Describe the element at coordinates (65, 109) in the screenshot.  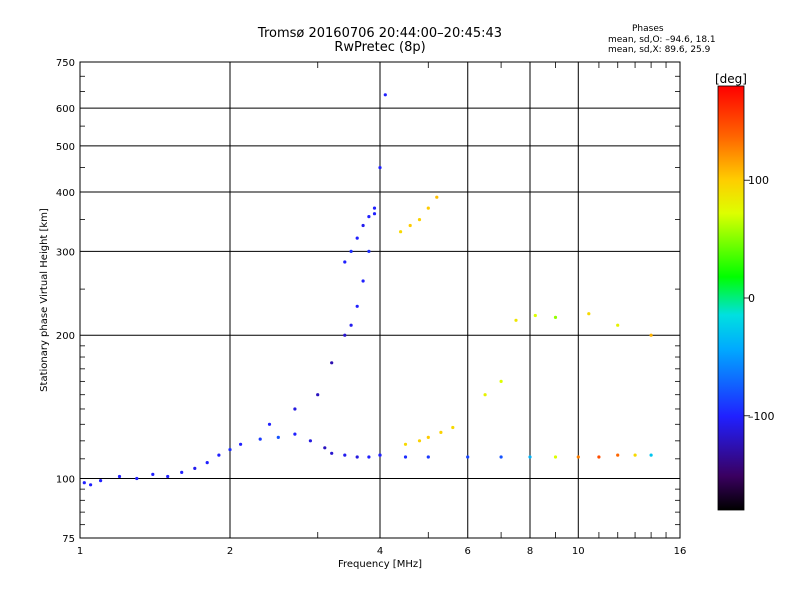
I see `y-tick-label: 600` at that location.